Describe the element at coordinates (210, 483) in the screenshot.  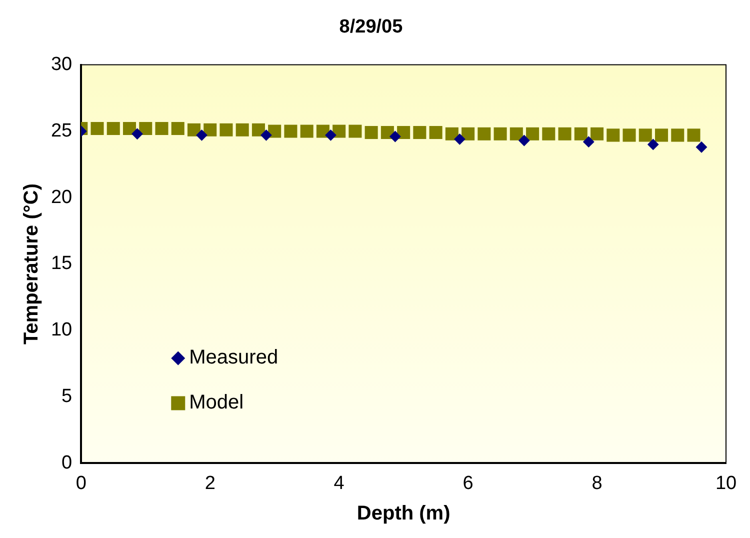
I see `x-tick-label: 2` at that location.